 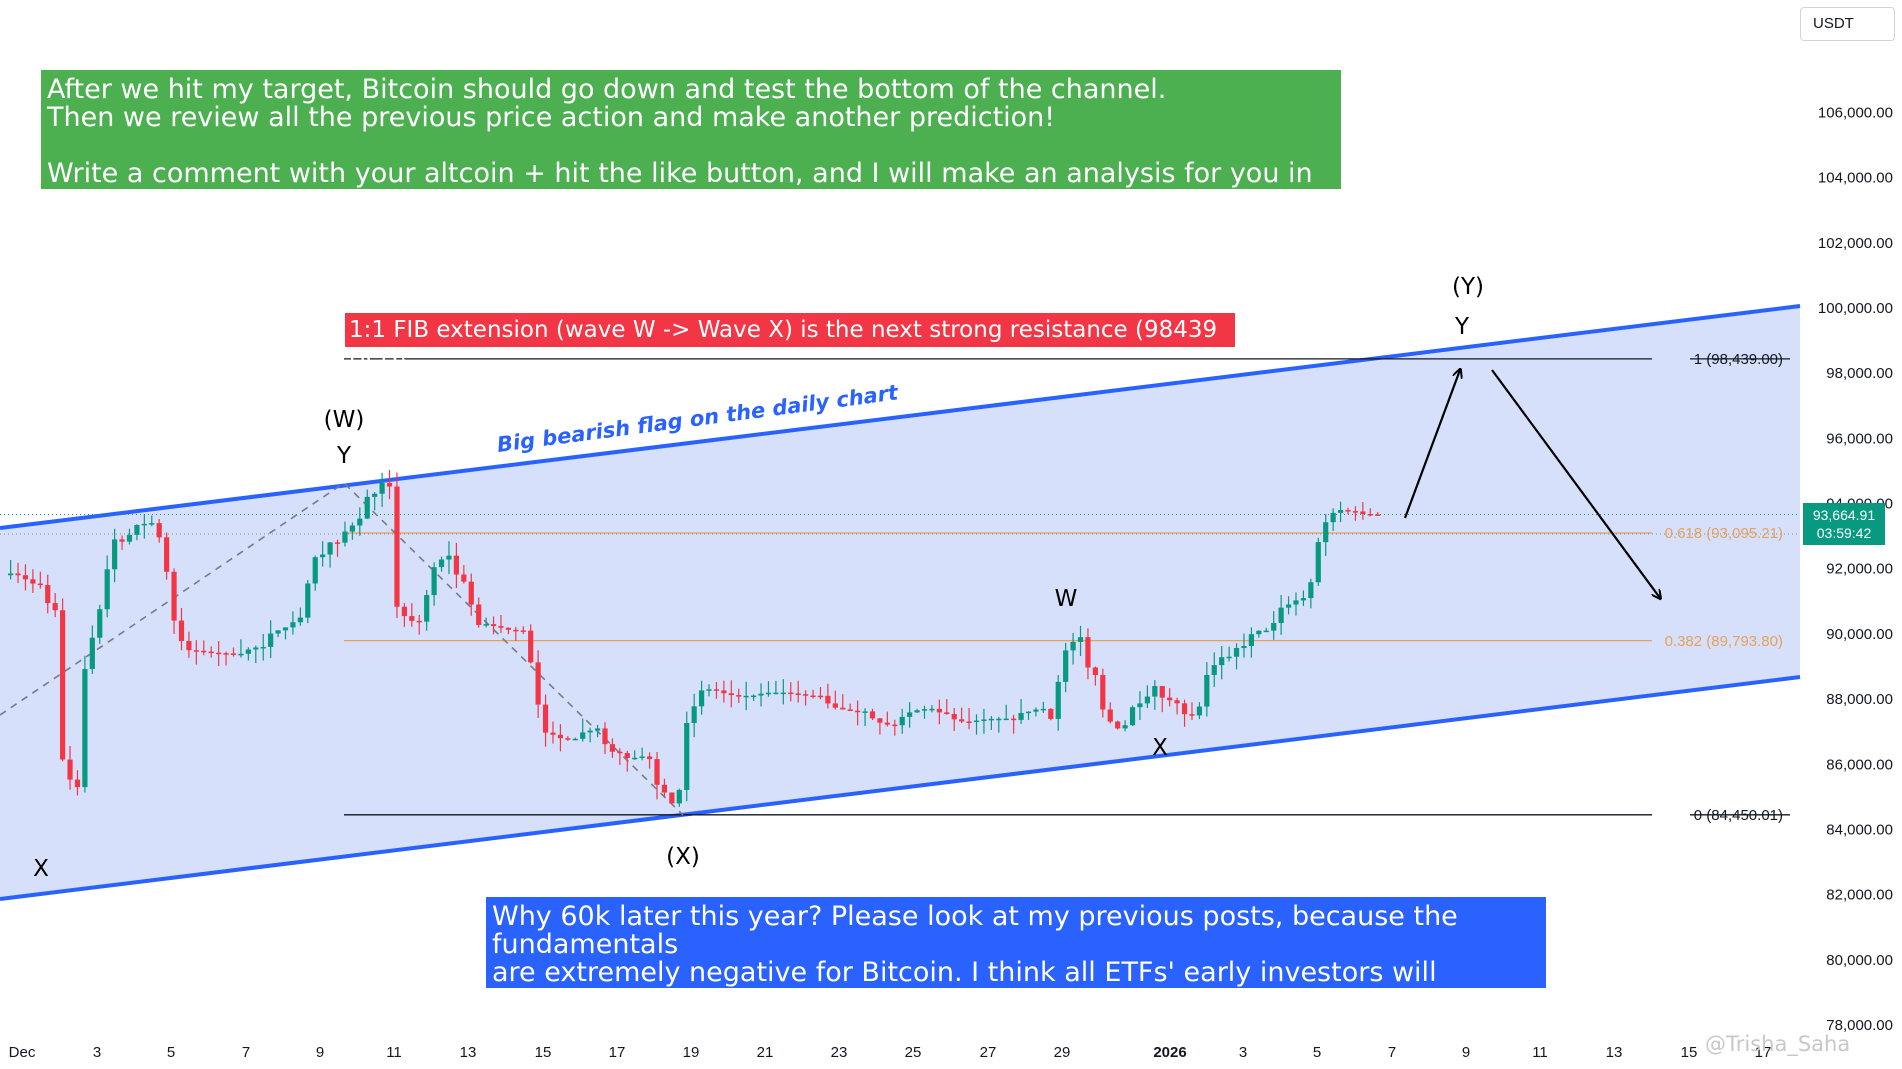 What do you see at coordinates (1859, 699) in the screenshot?
I see `y-tick-label: 88,000.00` at bounding box center [1859, 699].